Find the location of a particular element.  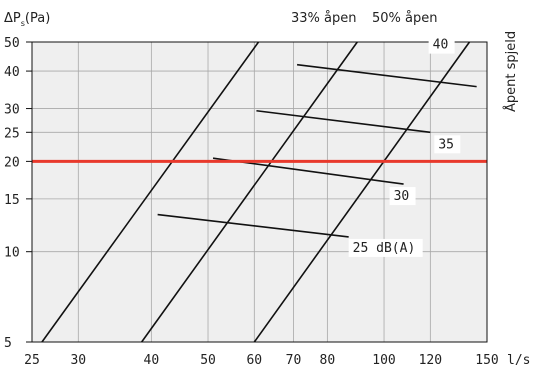

sound-label-3: 35 is located at coordinates (446, 144).